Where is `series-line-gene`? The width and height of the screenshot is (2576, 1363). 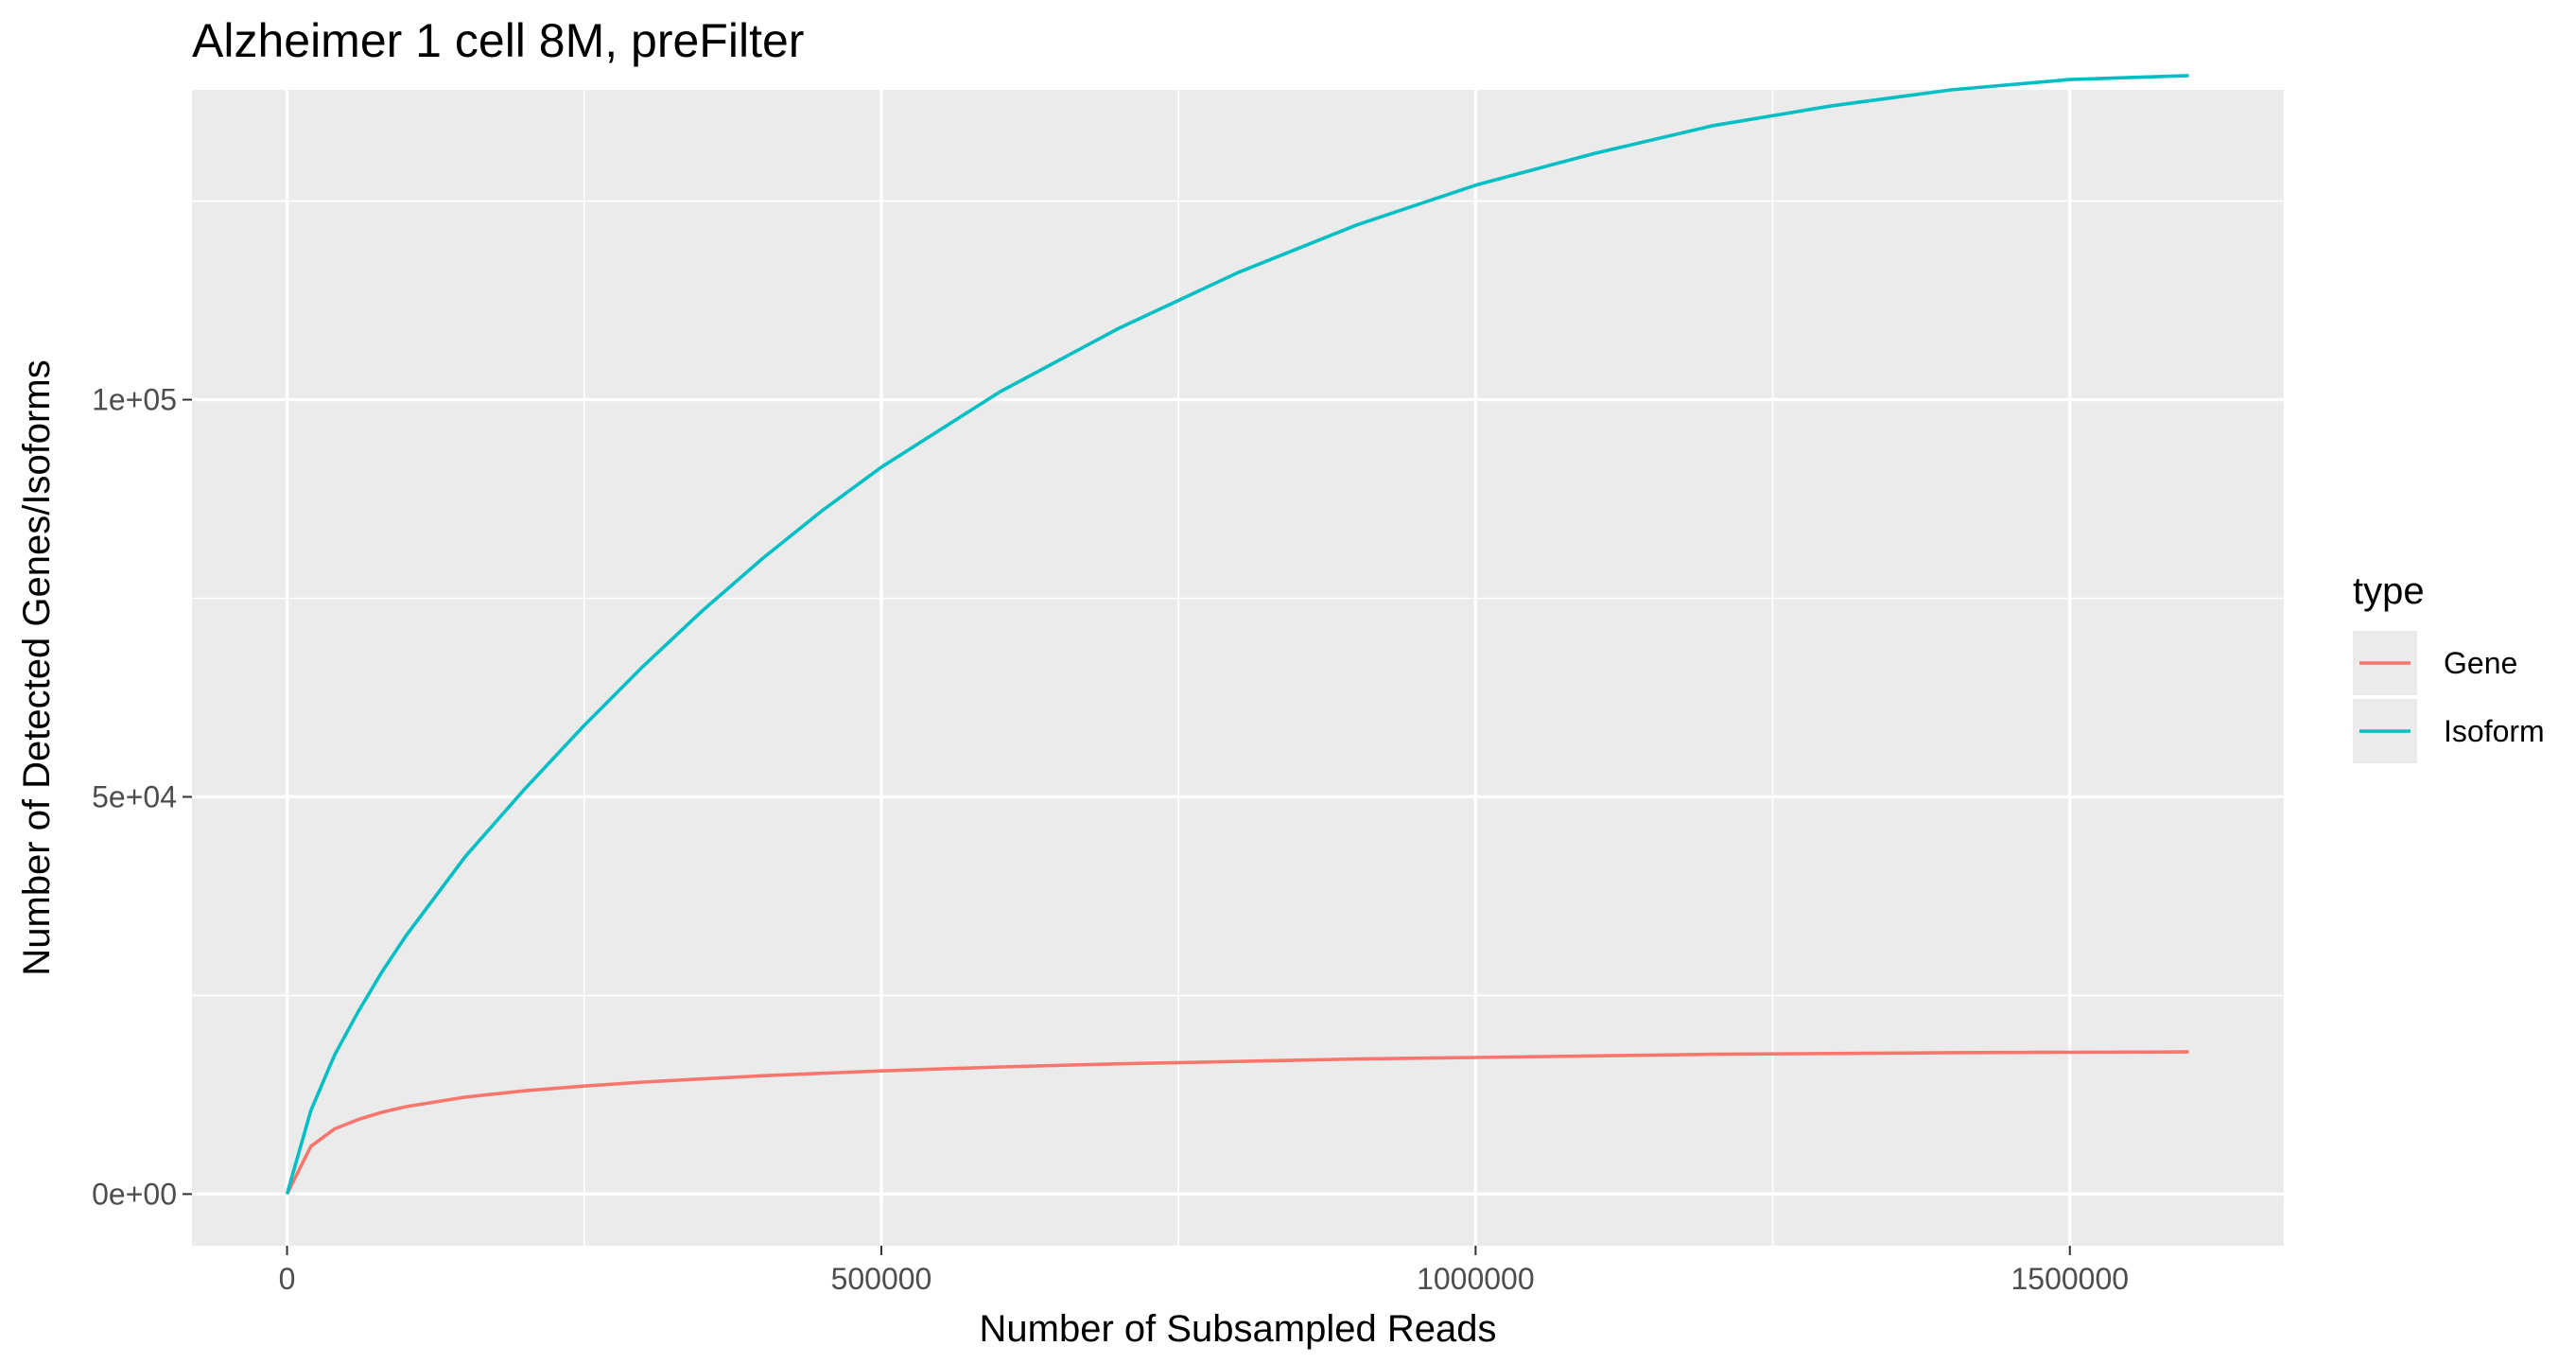 series-line-gene is located at coordinates (1237, 1123).